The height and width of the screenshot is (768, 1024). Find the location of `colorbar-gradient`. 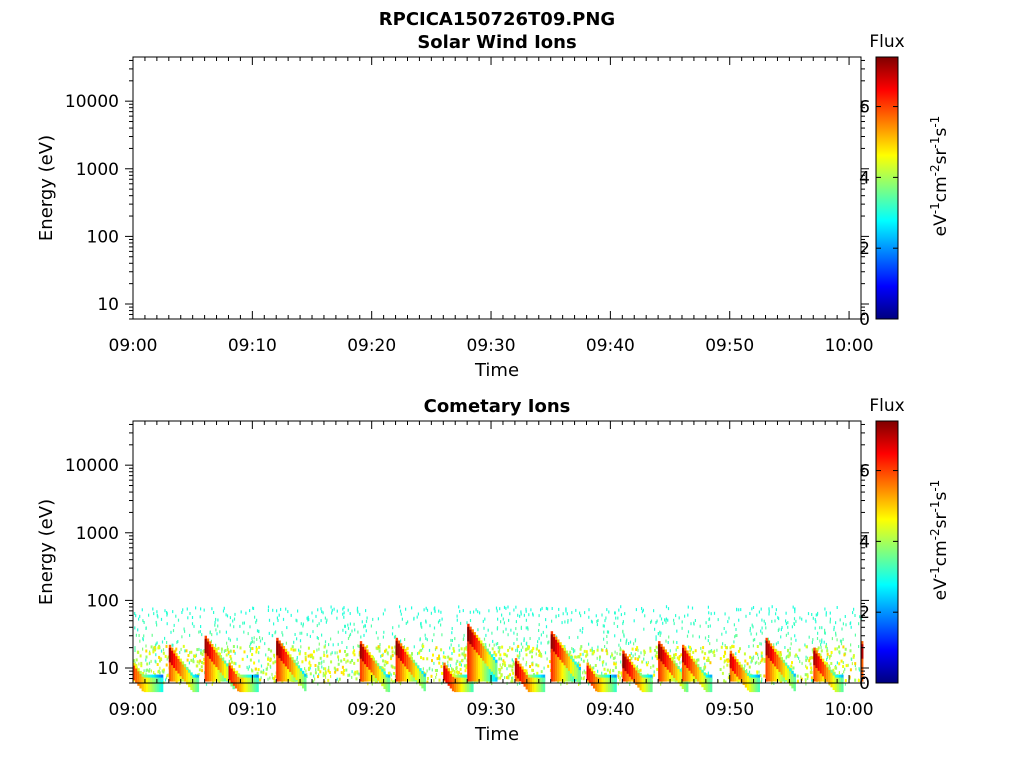

colorbar-gradient is located at coordinates (887, 552).